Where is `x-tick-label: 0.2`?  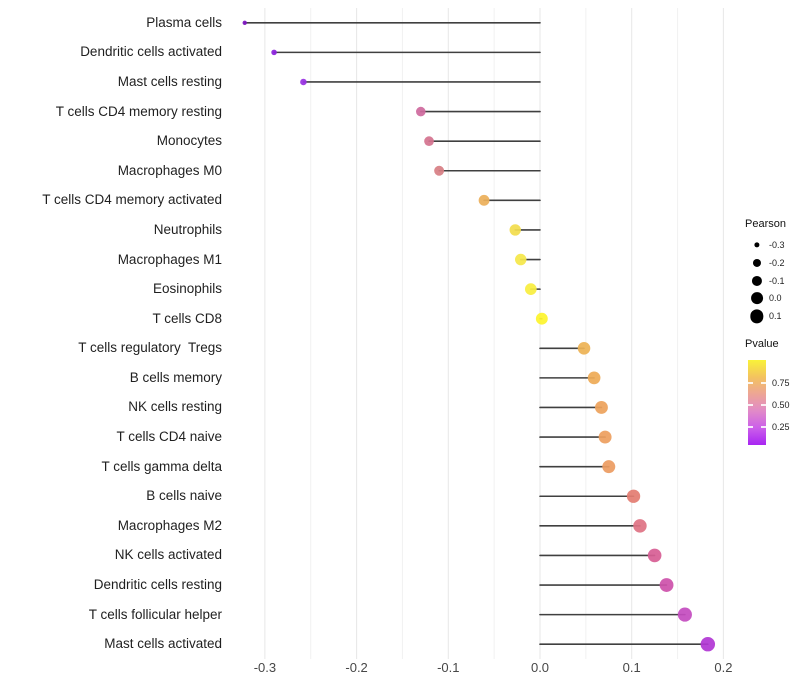 x-tick-label: 0.2 is located at coordinates (723, 667).